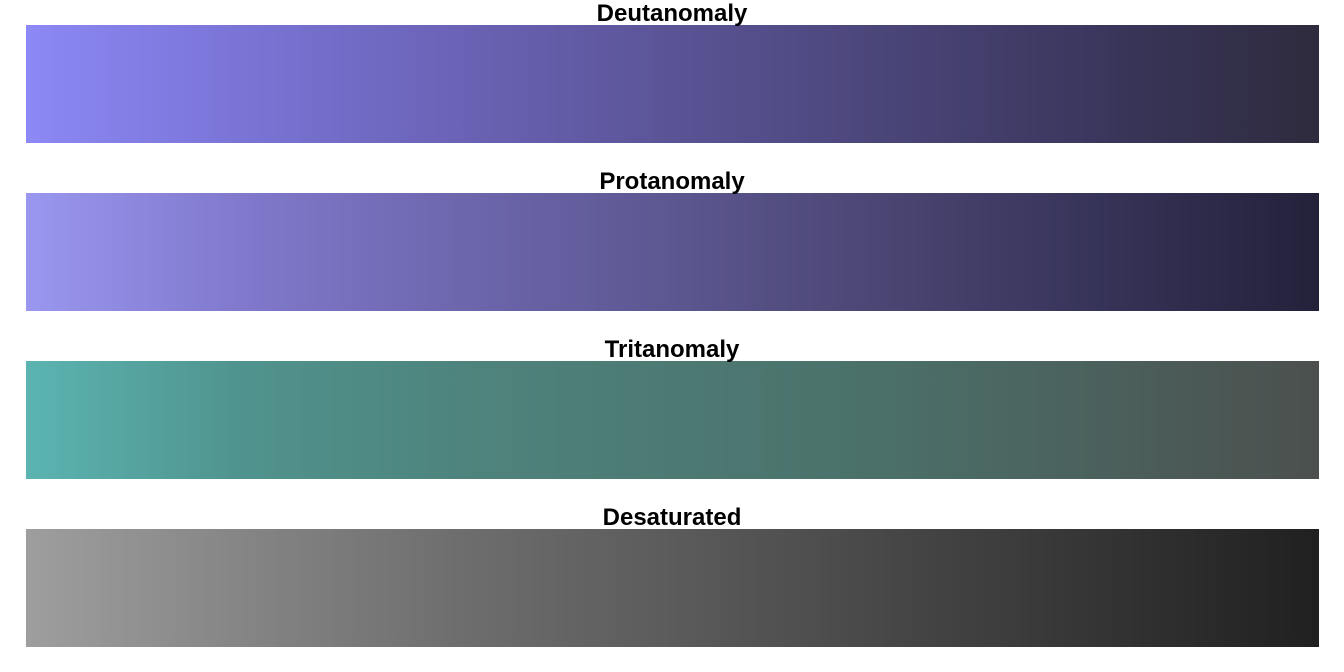 The image size is (1344, 672). I want to click on panel-title-protanomaly: Protanomaly, so click(672, 181).